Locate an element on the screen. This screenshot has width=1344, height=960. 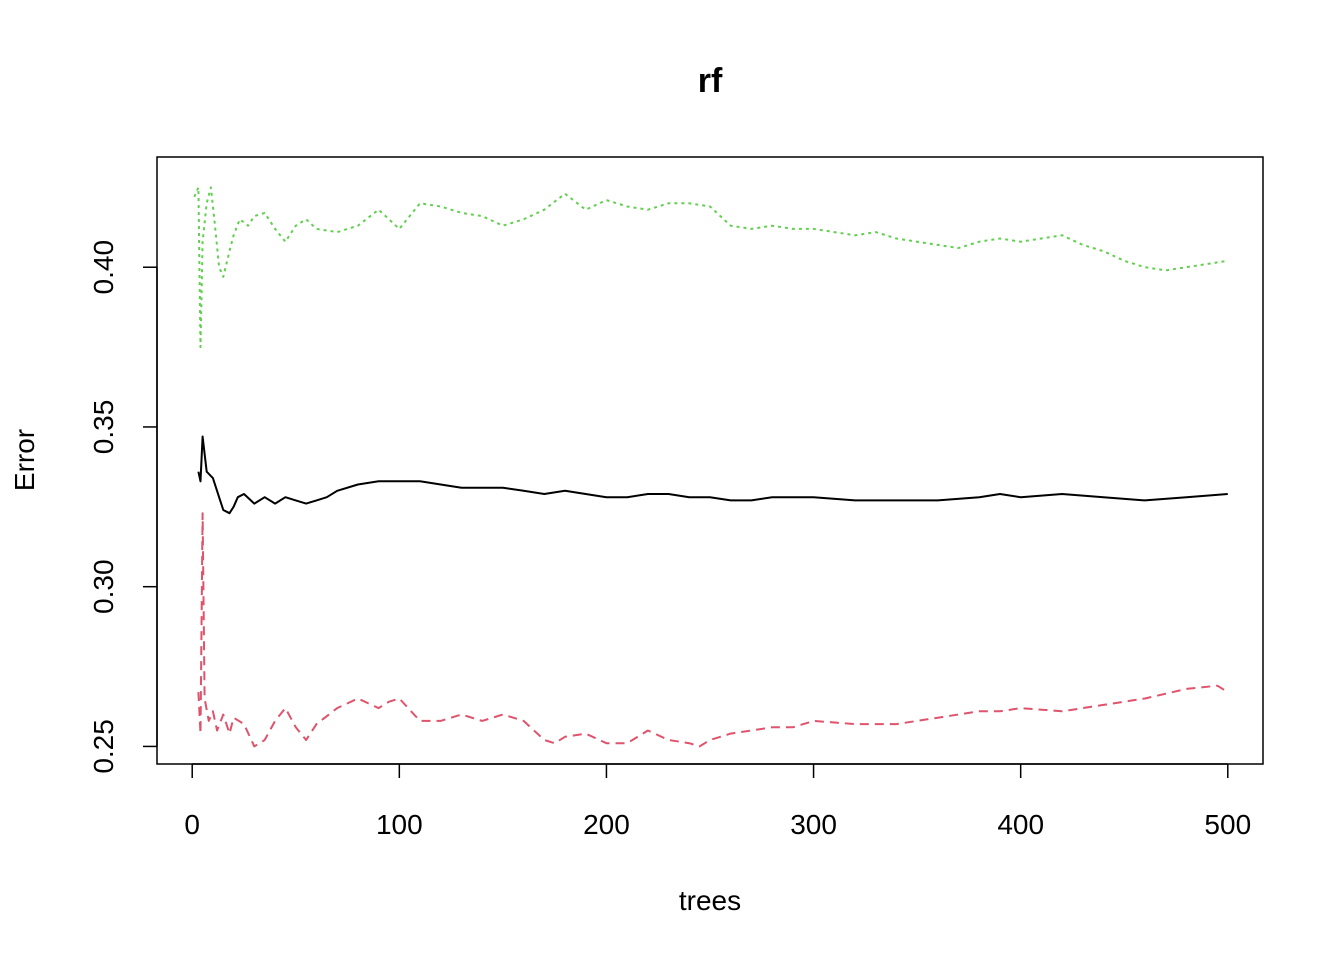
y-tick-label: 0.40 is located at coordinates (103, 267).